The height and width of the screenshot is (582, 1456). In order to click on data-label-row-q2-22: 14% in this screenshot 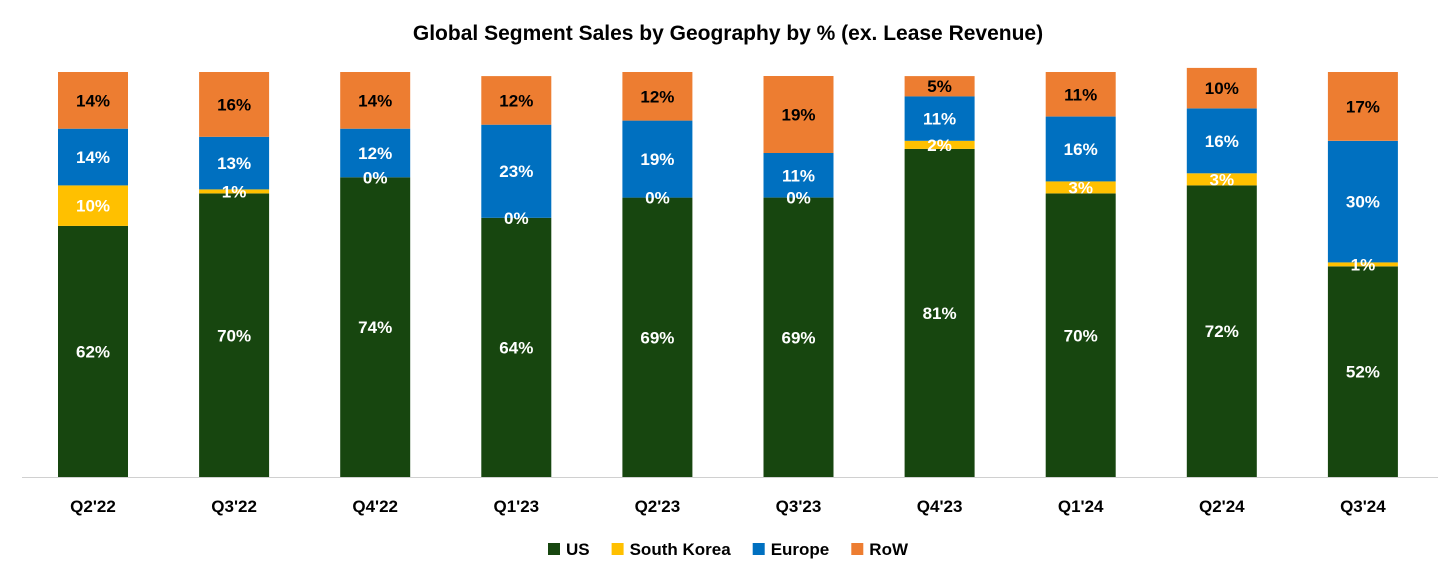, I will do `click(93, 100)`.